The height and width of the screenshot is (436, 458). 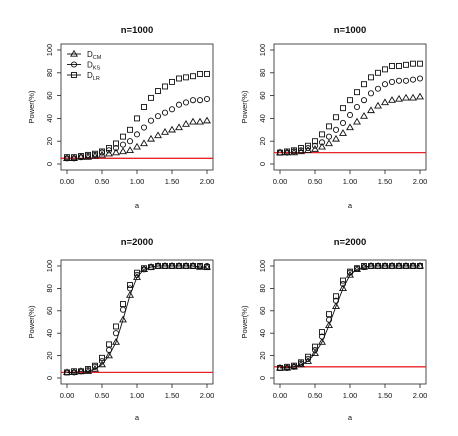 What do you see at coordinates (137, 319) in the screenshot?
I see `series-line` at bounding box center [137, 319].